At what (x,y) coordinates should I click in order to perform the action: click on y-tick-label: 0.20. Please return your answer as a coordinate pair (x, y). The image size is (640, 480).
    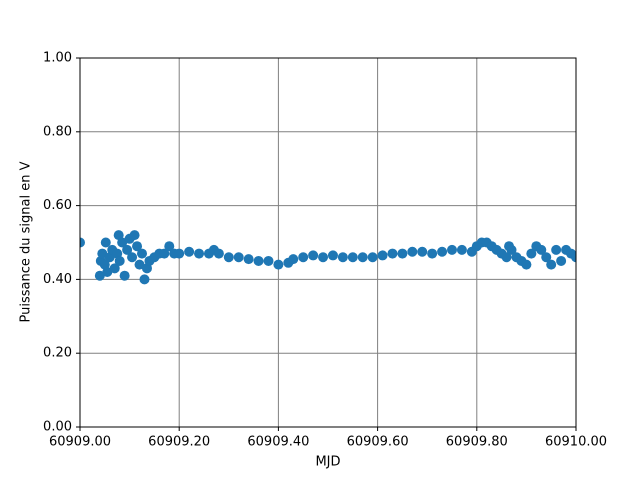
    Looking at the image, I should click on (57, 353).